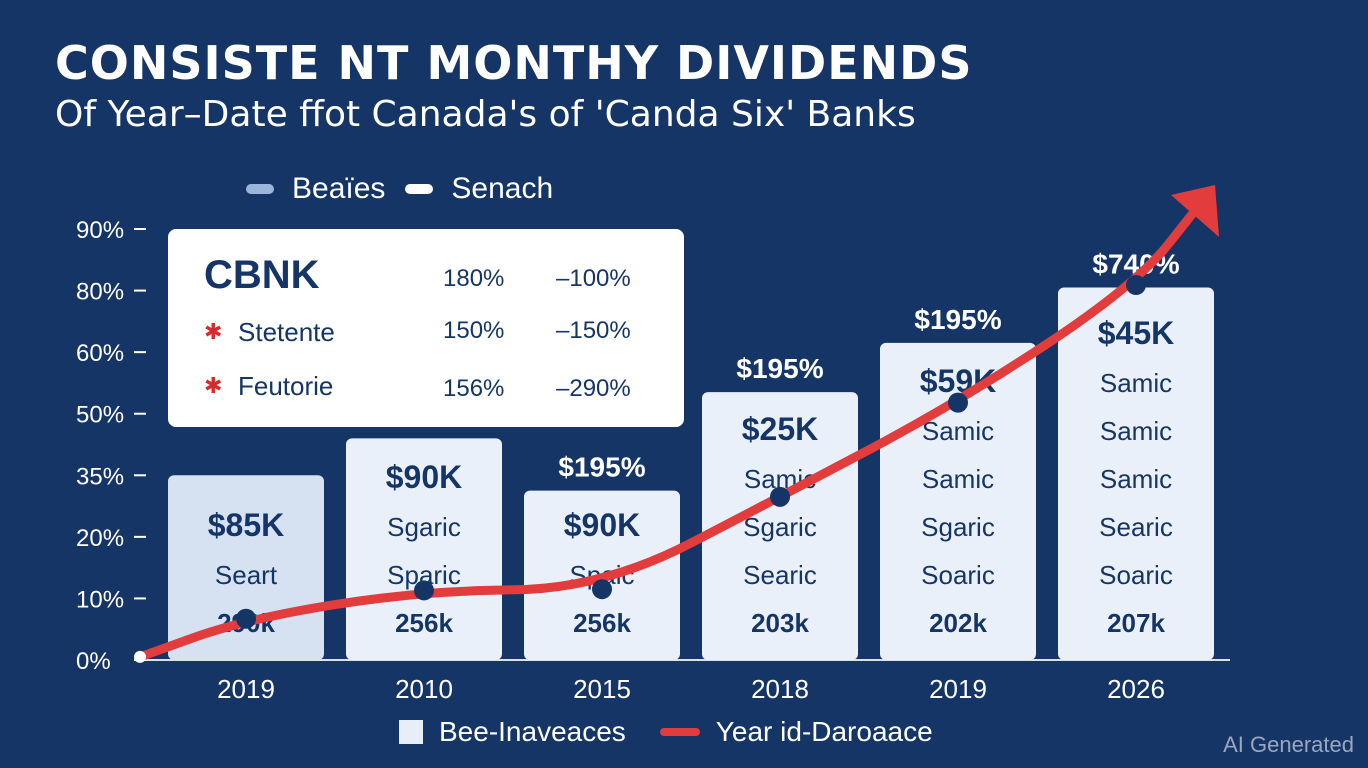 Image resolution: width=1368 pixels, height=768 pixels. Describe the element at coordinates (1136, 333) in the screenshot. I see `bar-inner-label: $45K` at that location.